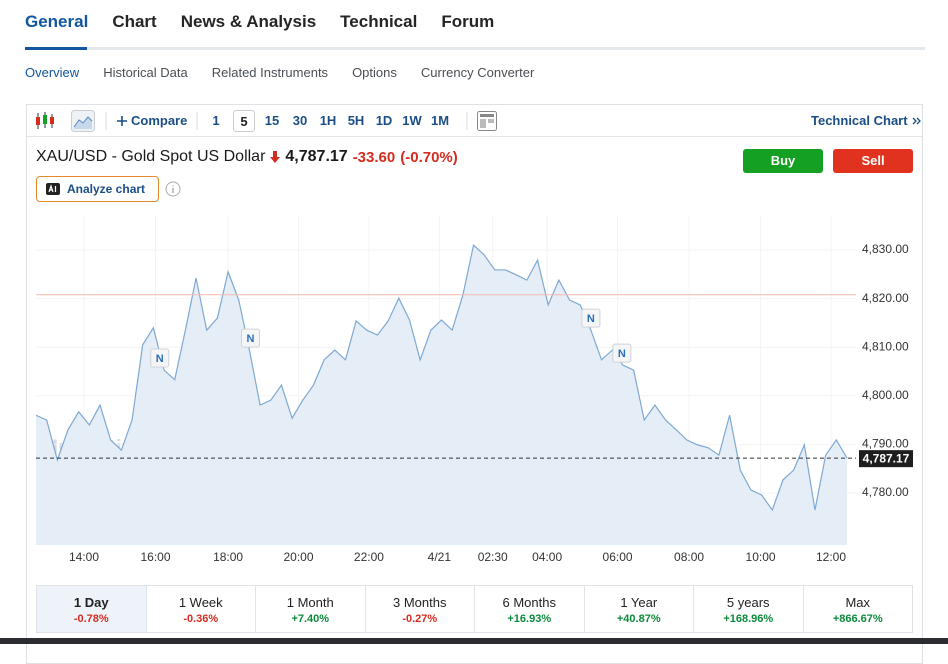  What do you see at coordinates (52, 72) in the screenshot?
I see `sub-tab: Overview` at bounding box center [52, 72].